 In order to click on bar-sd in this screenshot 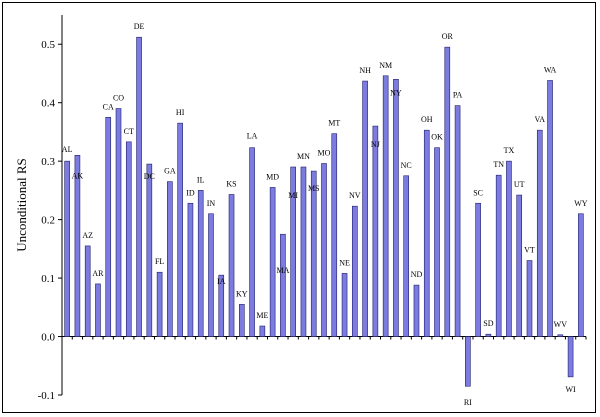, I will do `click(488, 335)`.